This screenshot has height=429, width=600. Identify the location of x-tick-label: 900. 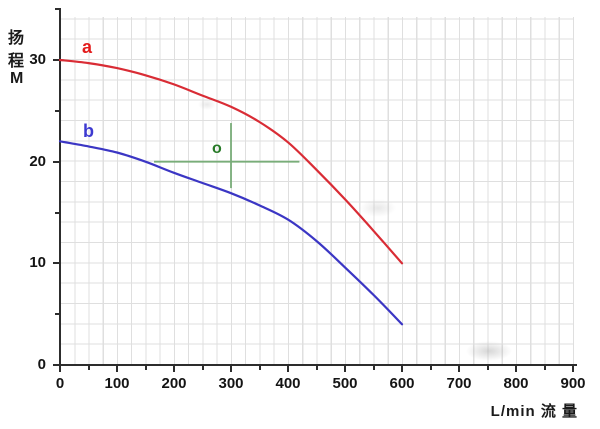
(573, 383).